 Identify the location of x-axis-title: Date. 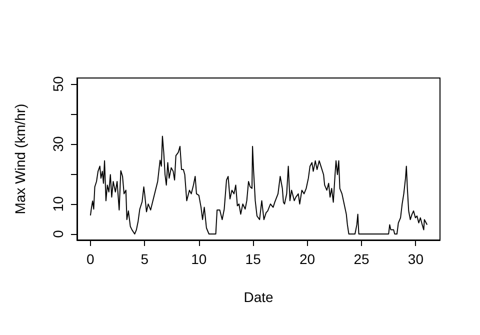
(259, 297).